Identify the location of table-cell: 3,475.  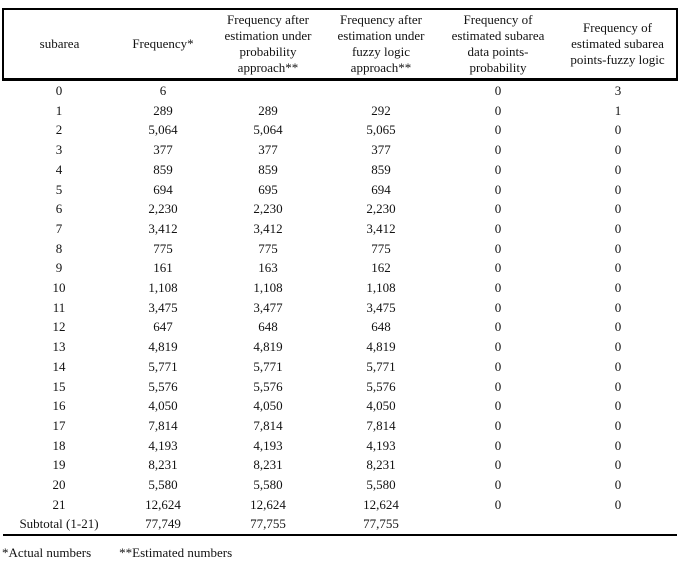
(163, 307).